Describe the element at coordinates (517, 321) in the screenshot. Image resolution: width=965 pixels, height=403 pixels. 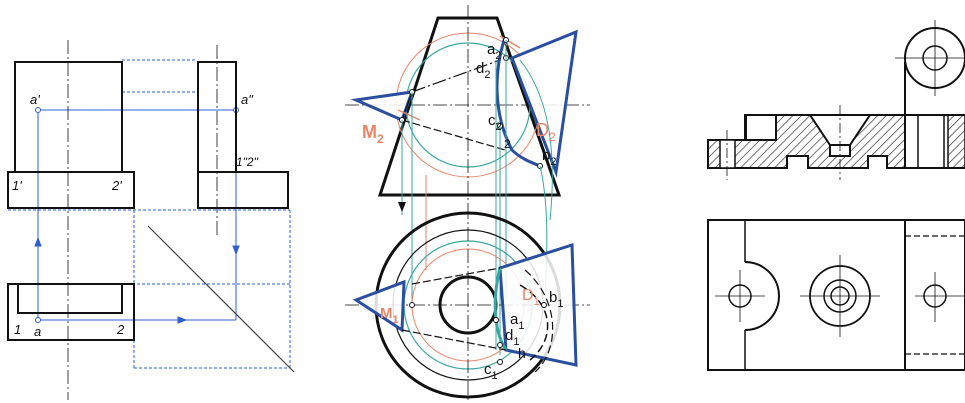
I see `label-a1: a1` at that location.